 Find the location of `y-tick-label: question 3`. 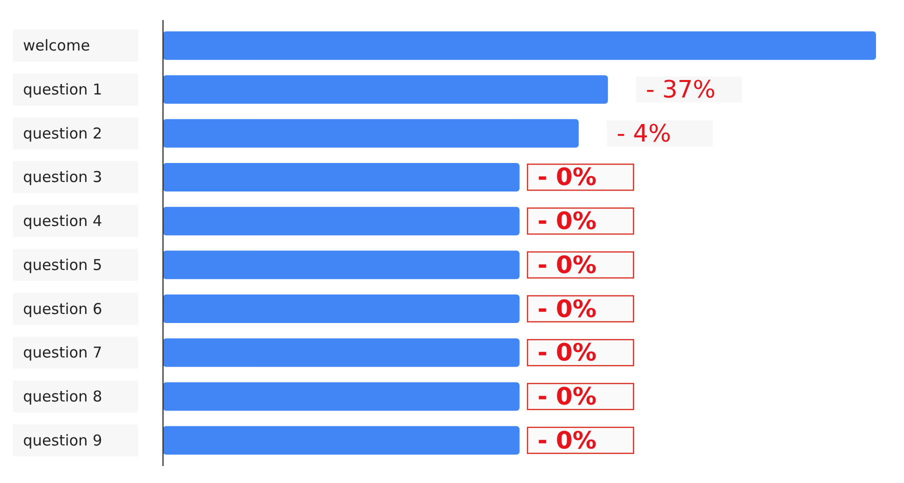

y-tick-label: question 3 is located at coordinates (62, 177).